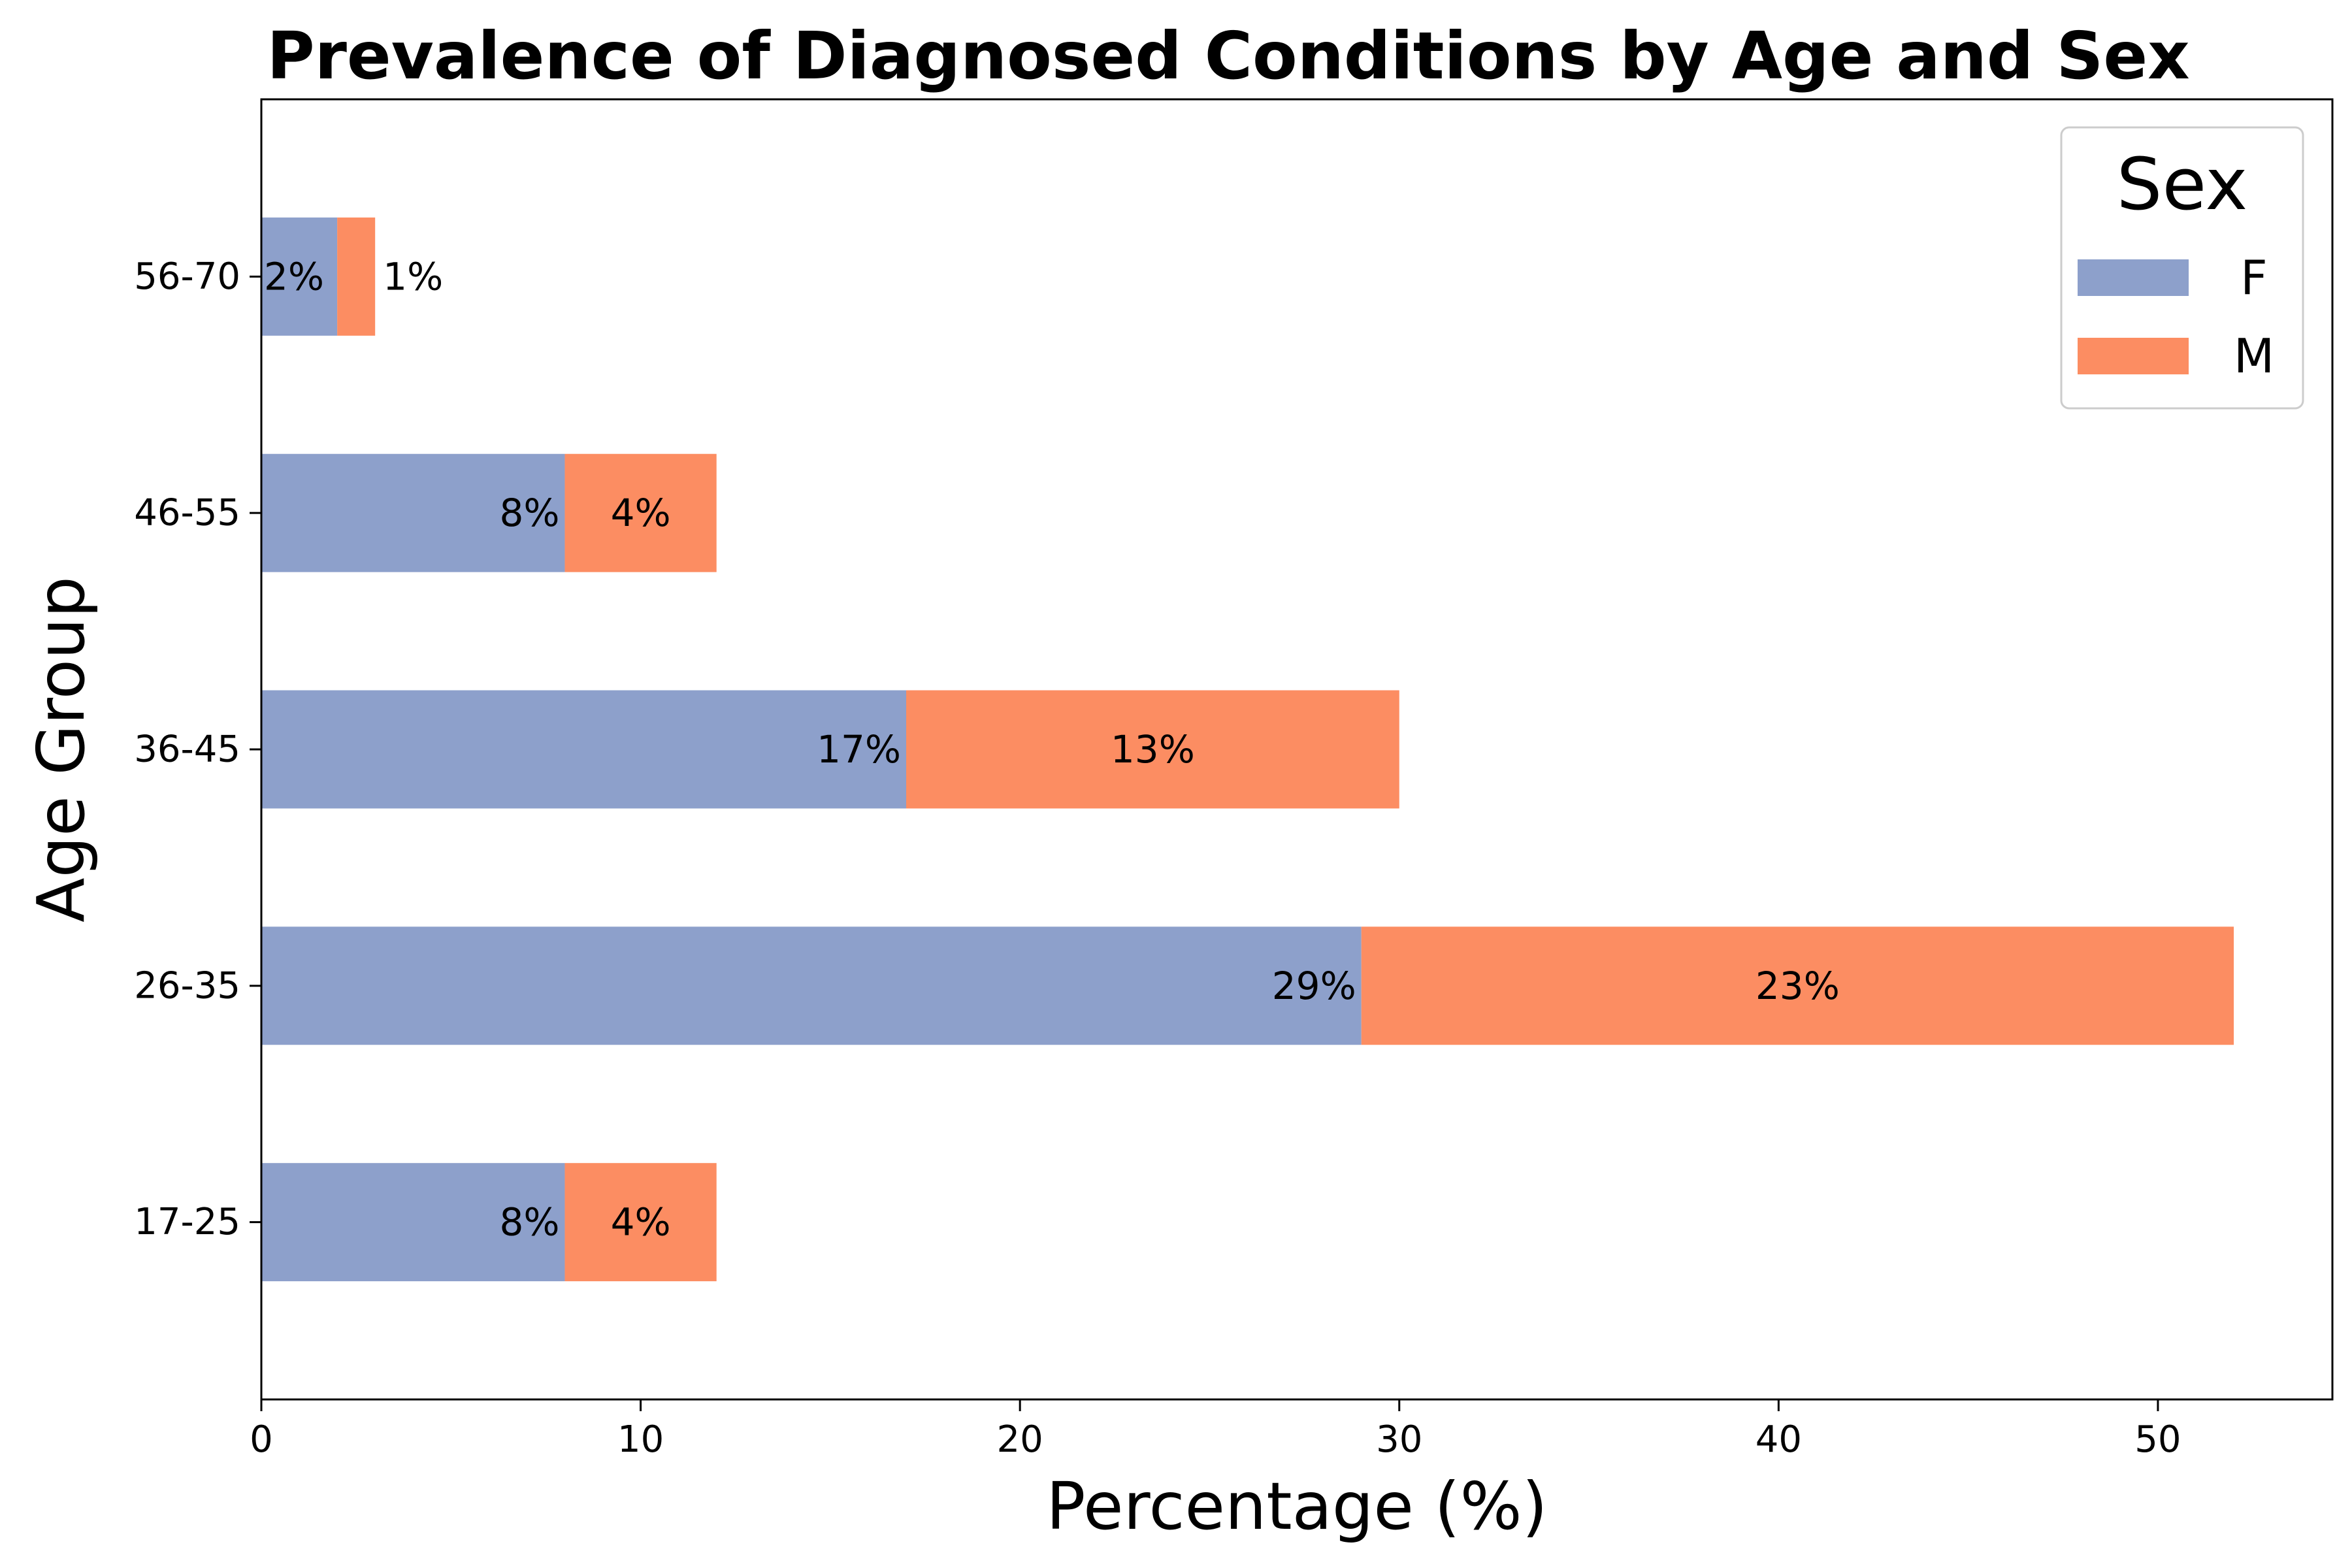 Image resolution: width=2352 pixels, height=1568 pixels. I want to click on x-tick-label-10: 10, so click(640, 1439).